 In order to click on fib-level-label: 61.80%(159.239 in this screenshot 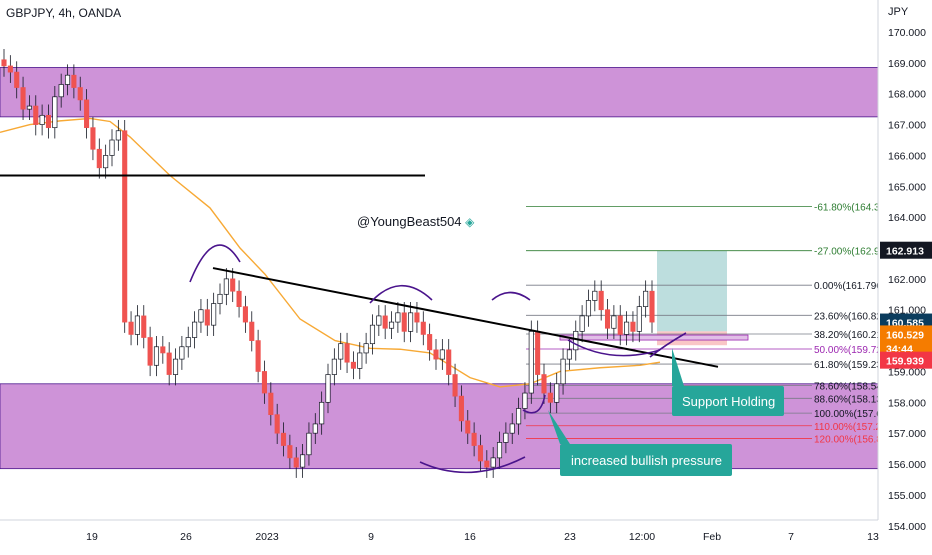, I will do `click(851, 365)`.